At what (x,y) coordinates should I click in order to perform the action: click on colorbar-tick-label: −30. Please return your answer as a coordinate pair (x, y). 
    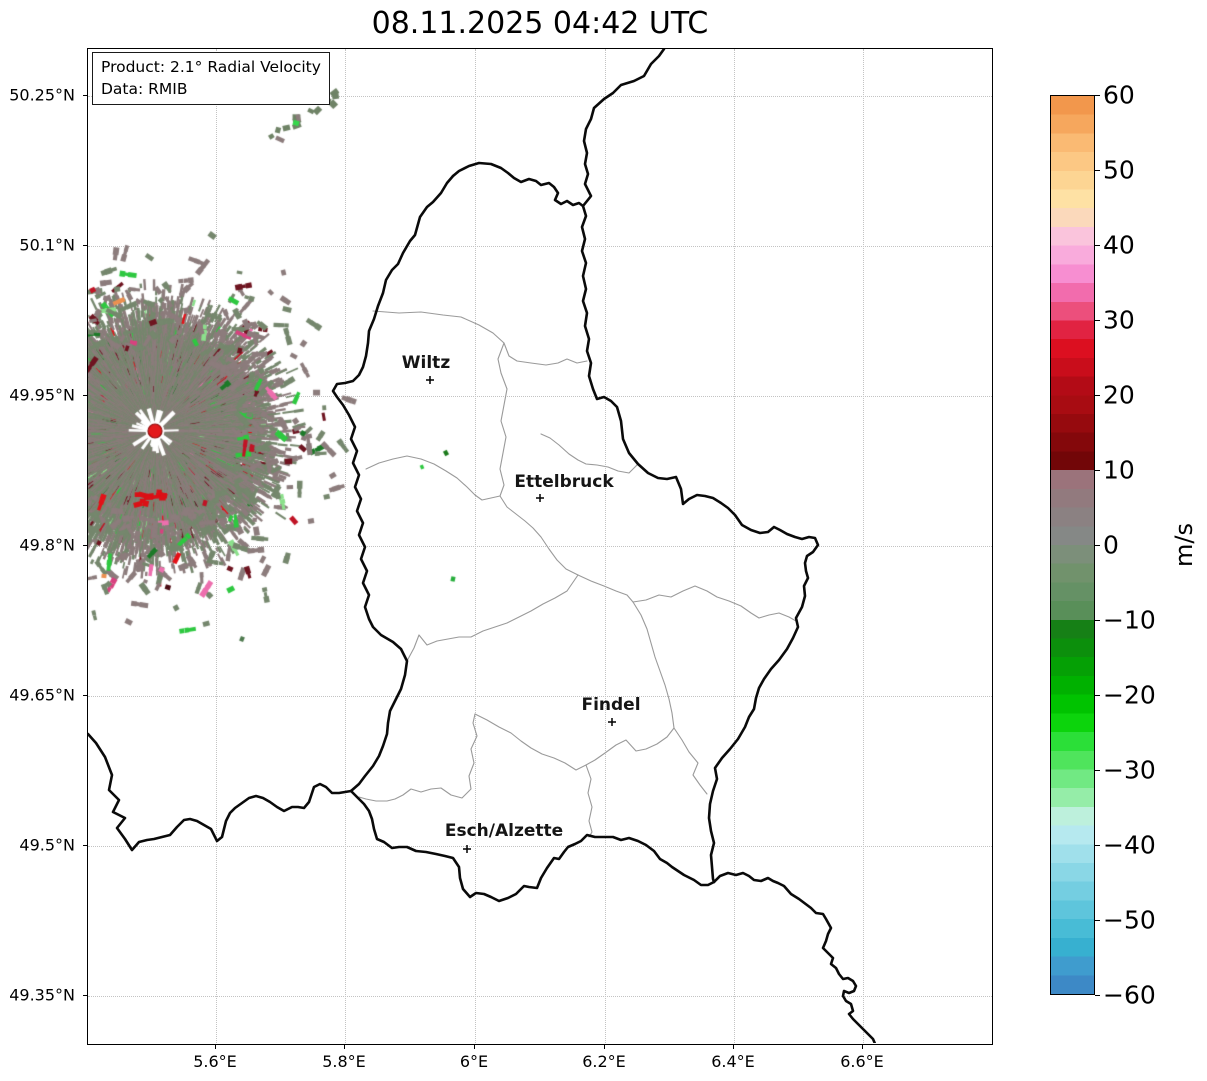
    Looking at the image, I should click on (1129, 770).